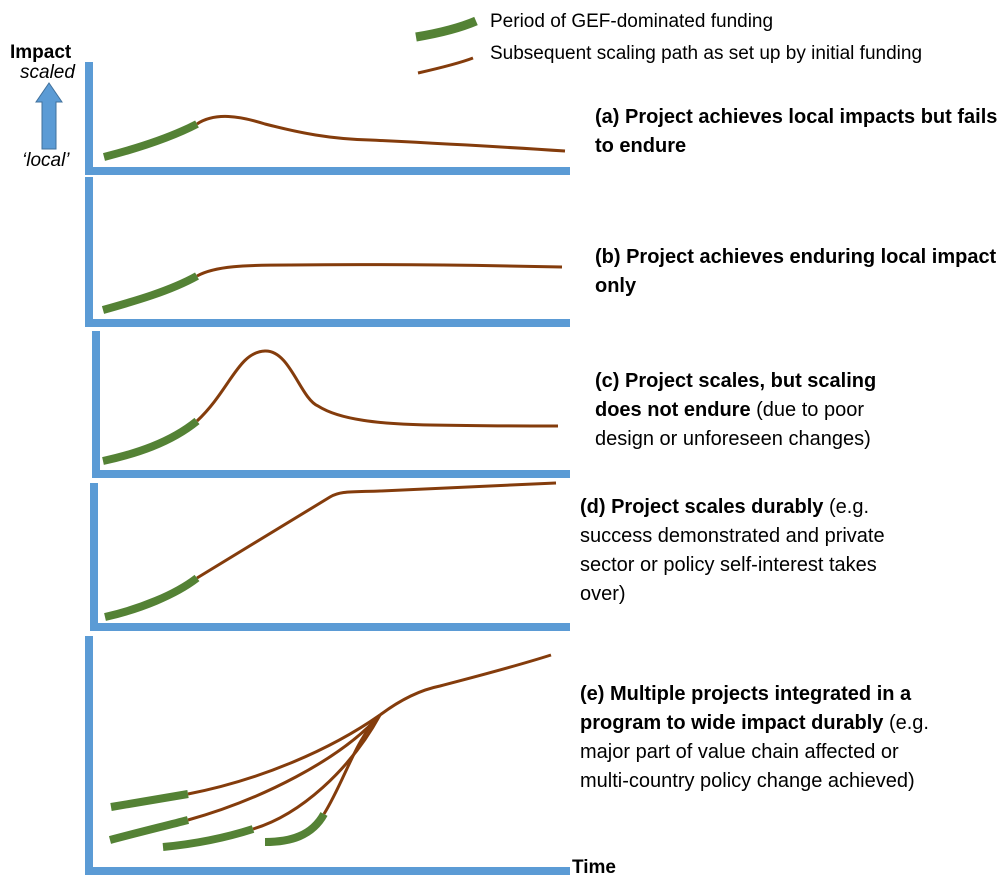 The height and width of the screenshot is (879, 1008). Describe the element at coordinates (445, 65) in the screenshot. I see `legend-path-swatch` at that location.